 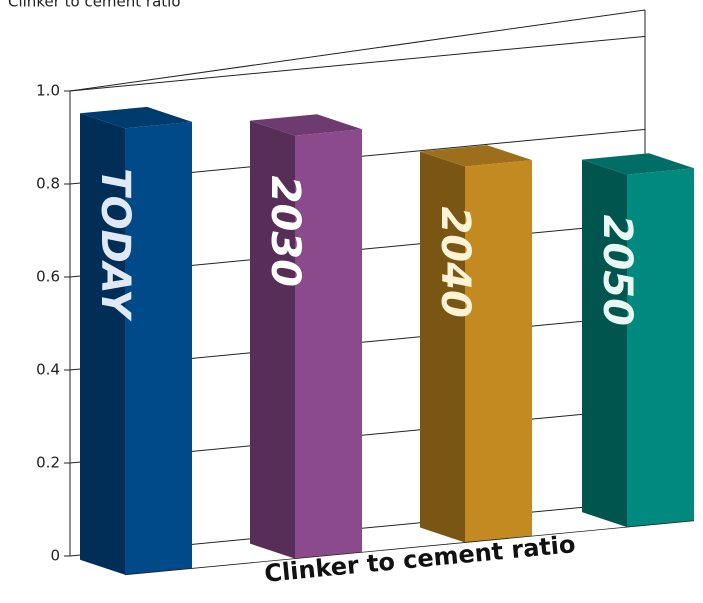 What do you see at coordinates (48, 370) in the screenshot?
I see `y-tick-label: 0.4` at bounding box center [48, 370].